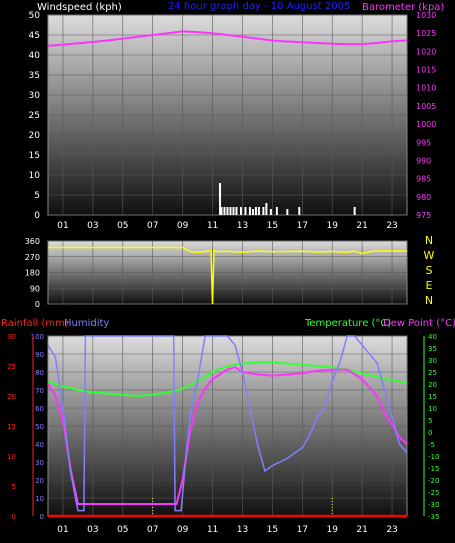 The image size is (455, 543). Describe the element at coordinates (433, 427) in the screenshot. I see `temperature-tick-labels: -35 -30 -25 -20 -15 -10 -5 0 5 10 15 20 25 30 35 40` at that location.